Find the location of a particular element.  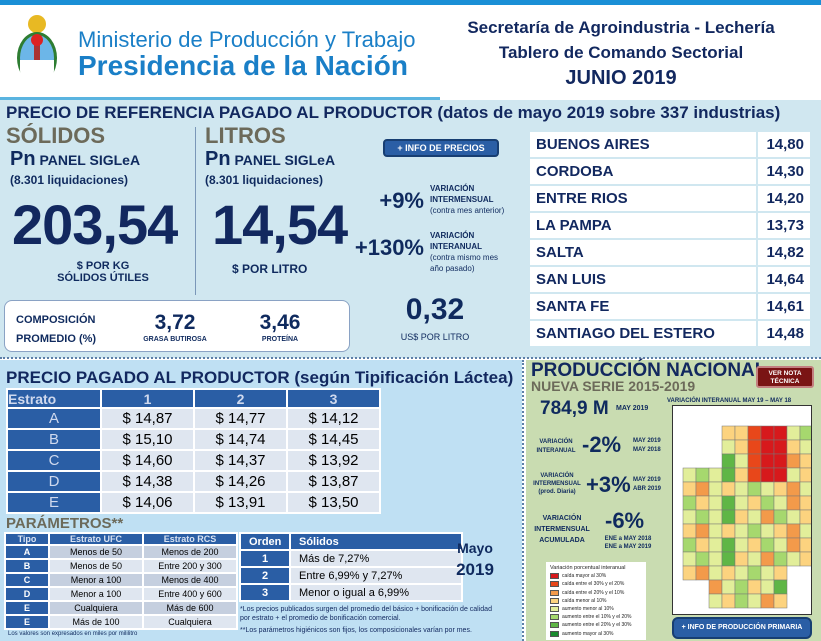

param-cell: D is located at coordinates (27, 594).